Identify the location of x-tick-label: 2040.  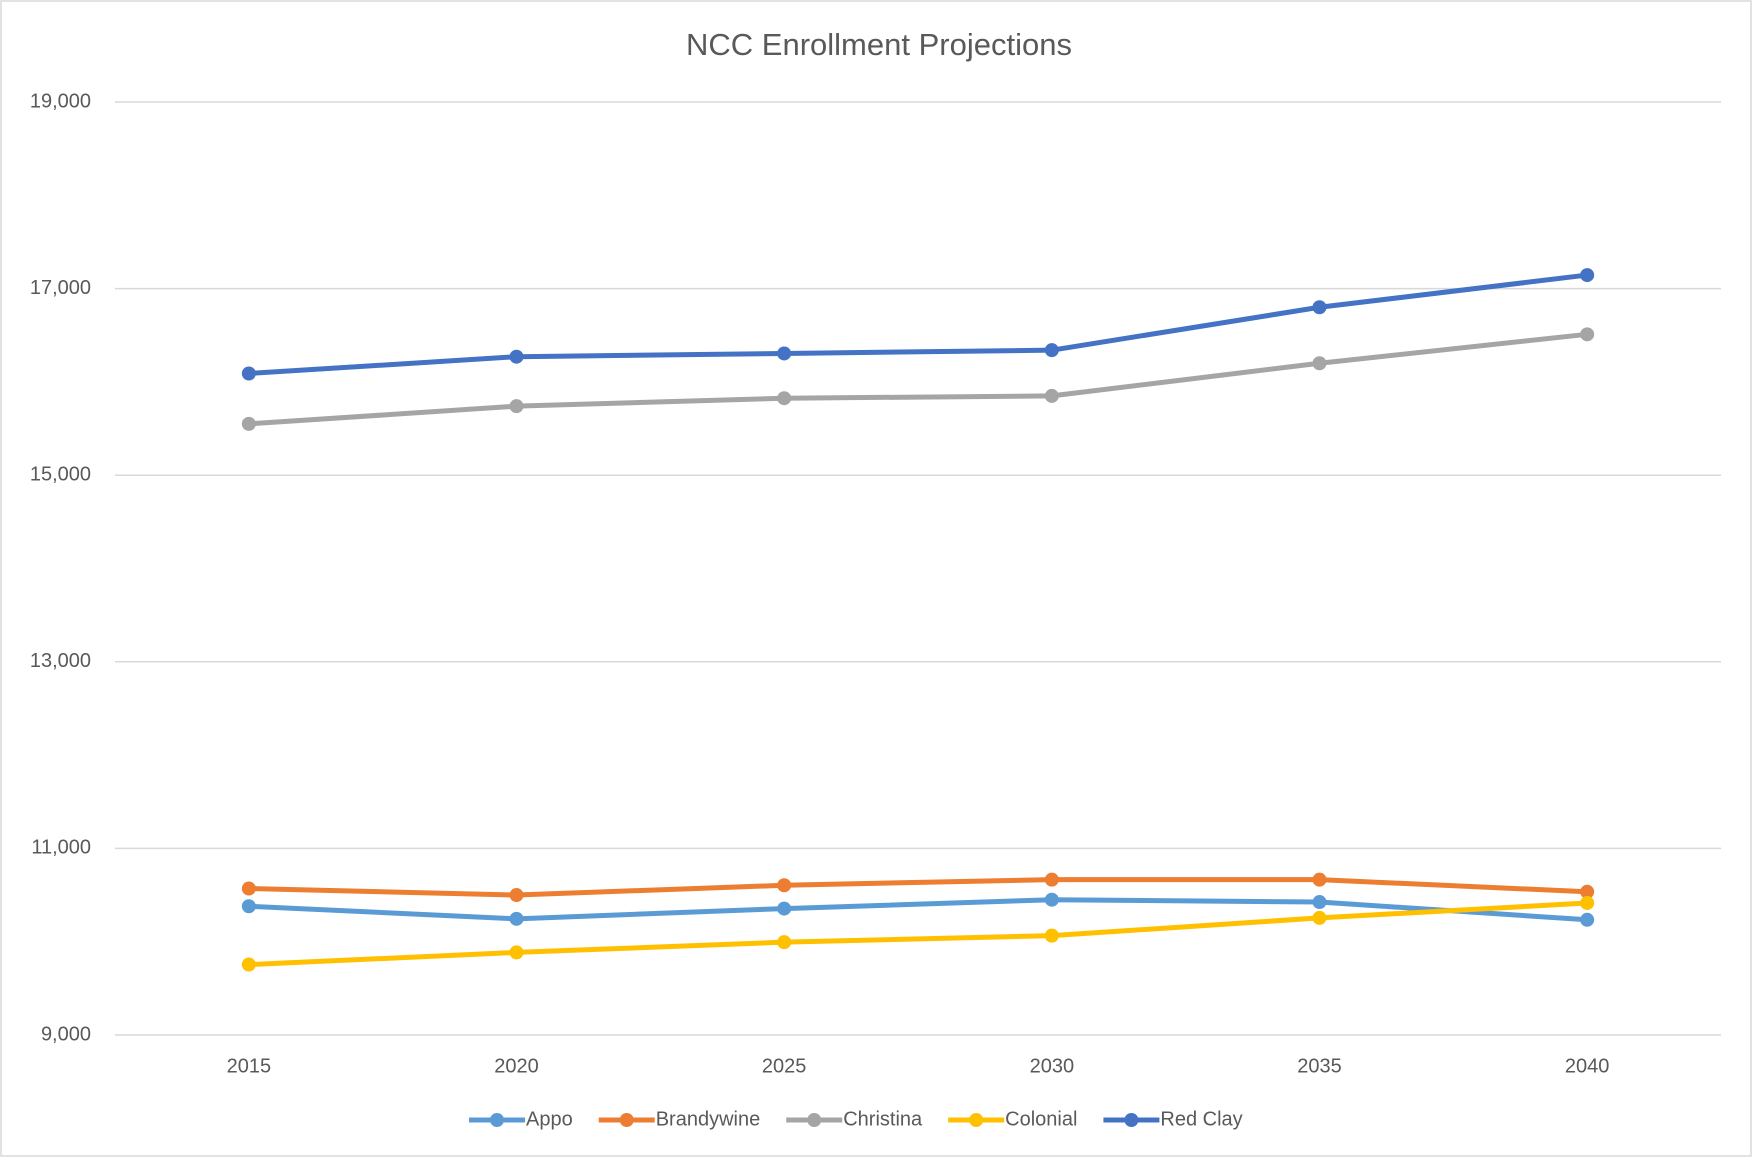
(1587, 1066).